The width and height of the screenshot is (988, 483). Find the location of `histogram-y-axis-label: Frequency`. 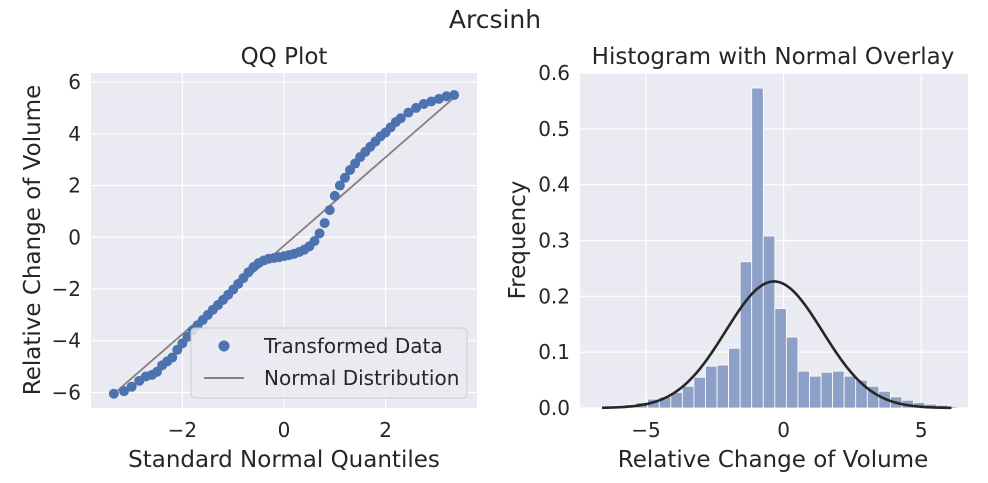

histogram-y-axis-label: Frequency is located at coordinates (518, 240).